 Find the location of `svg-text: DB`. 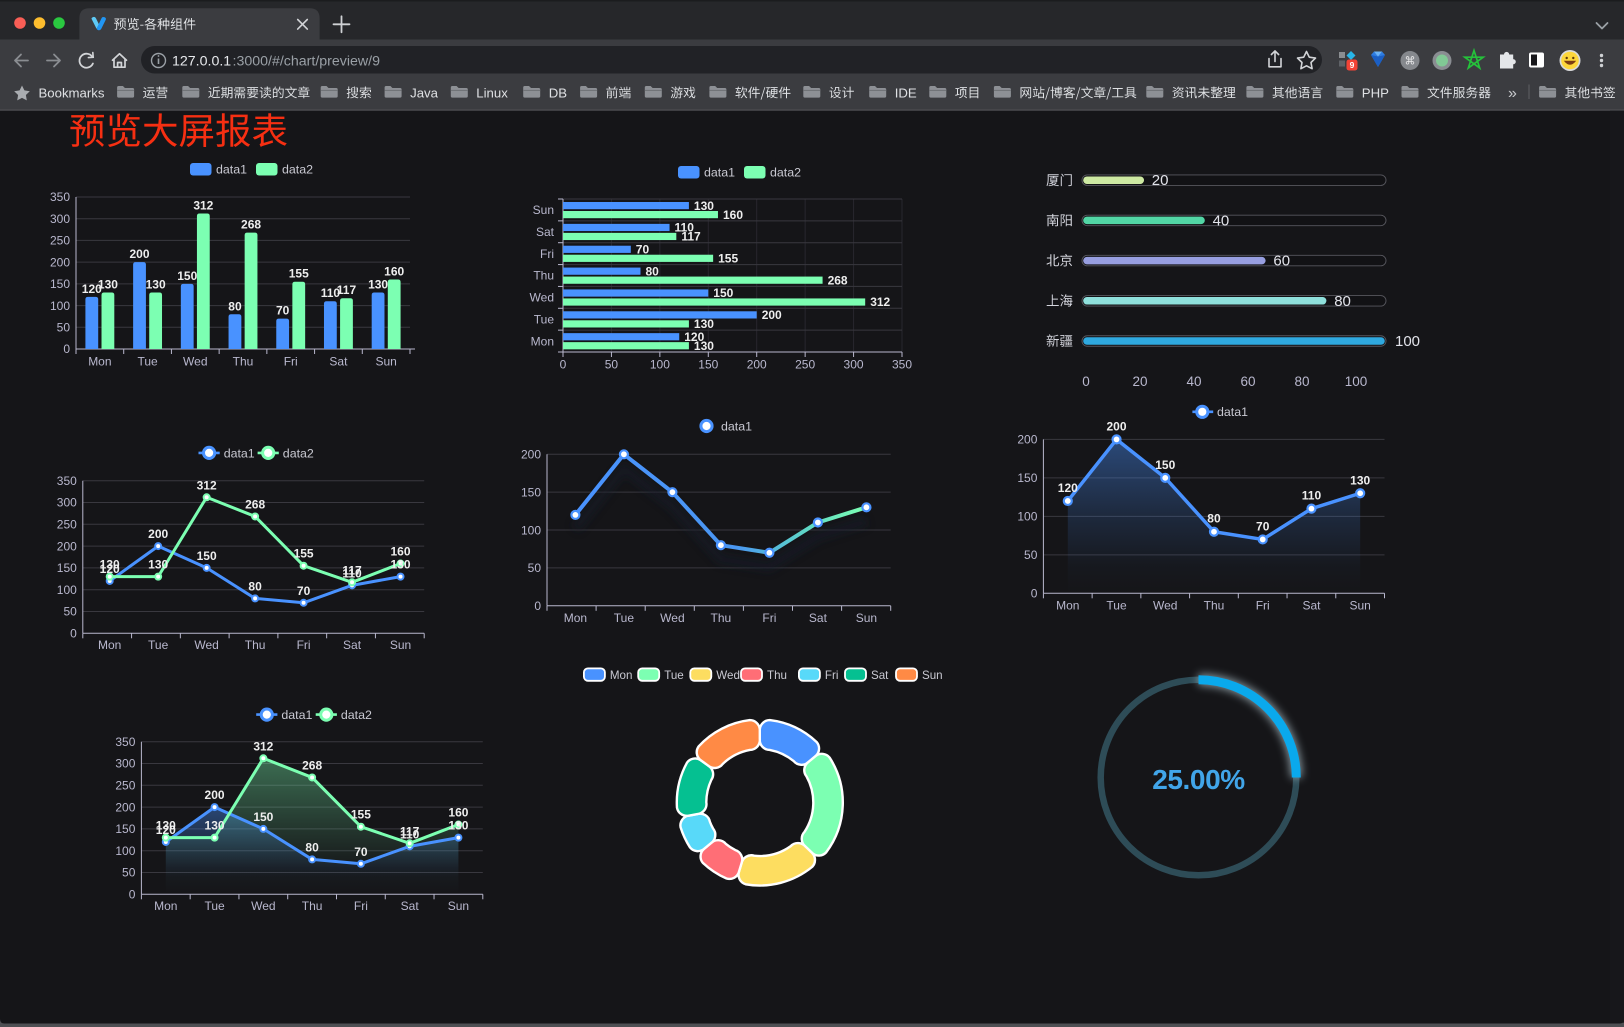

svg-text: DB is located at coordinates (558, 92).